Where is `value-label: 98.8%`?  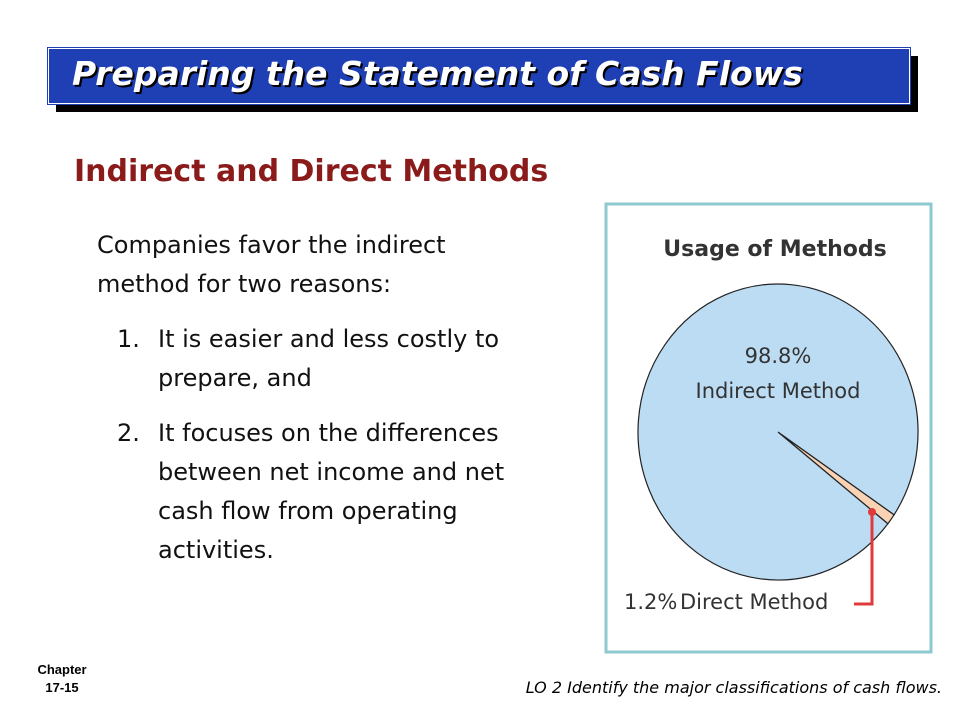
value-label: 98.8% is located at coordinates (778, 356).